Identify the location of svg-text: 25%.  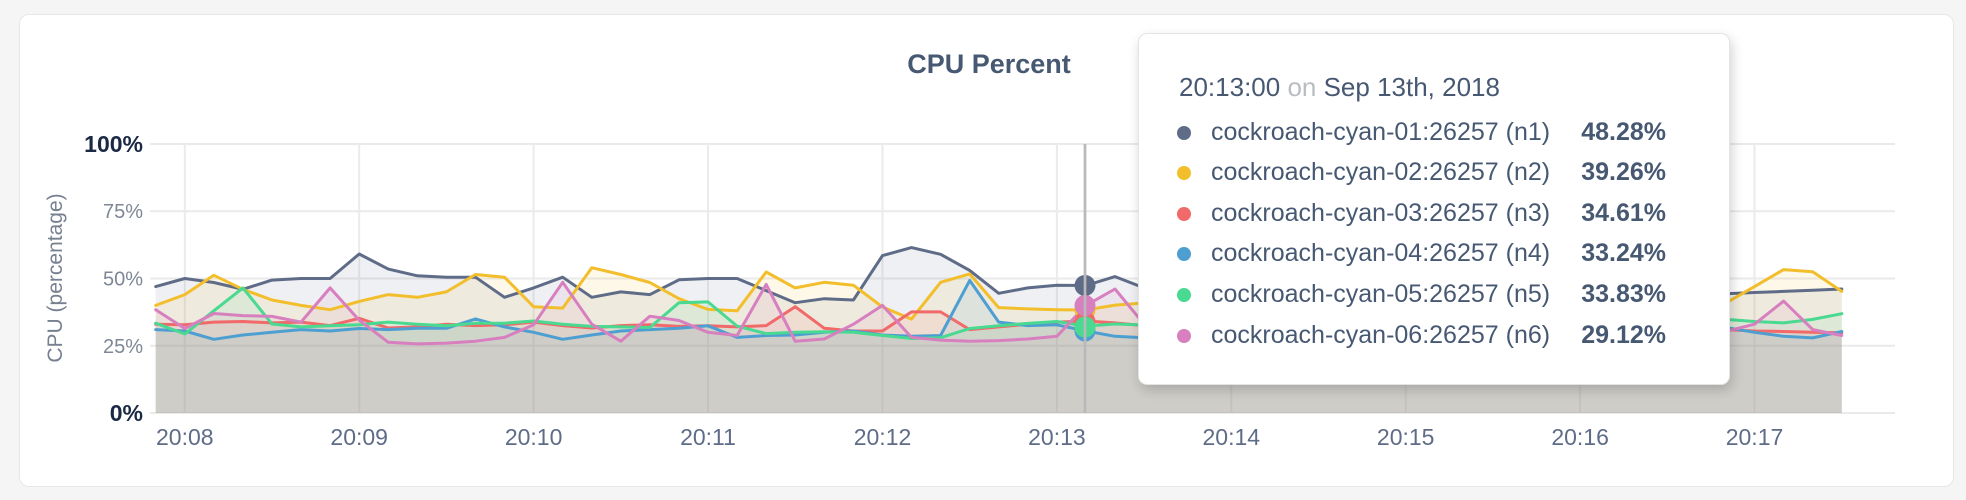
(123, 347).